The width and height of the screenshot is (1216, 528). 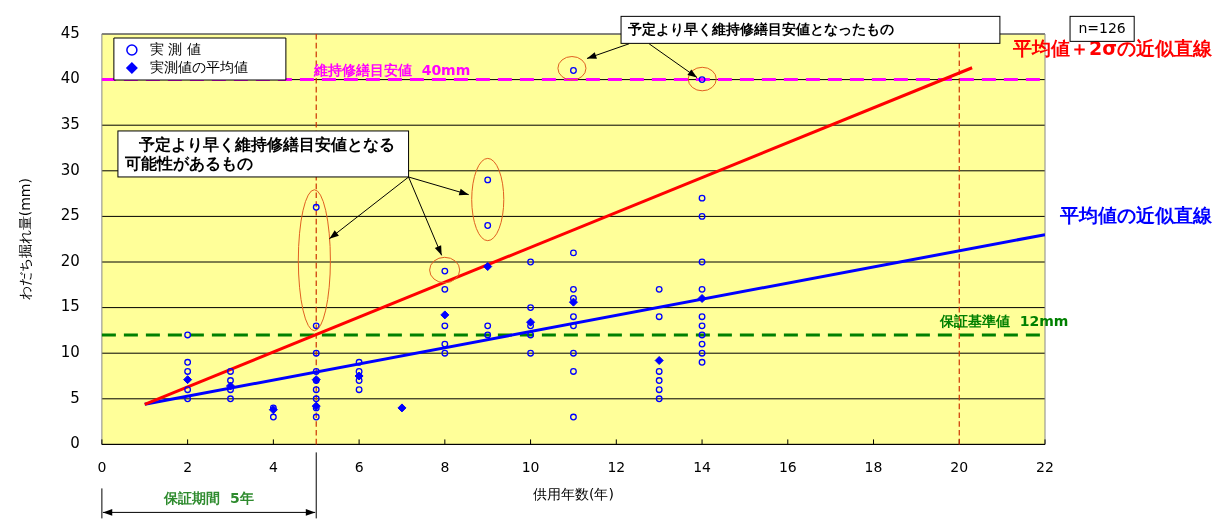 I want to click on ref-line-label: 保証基準値 12mm, so click(x=1004, y=320).